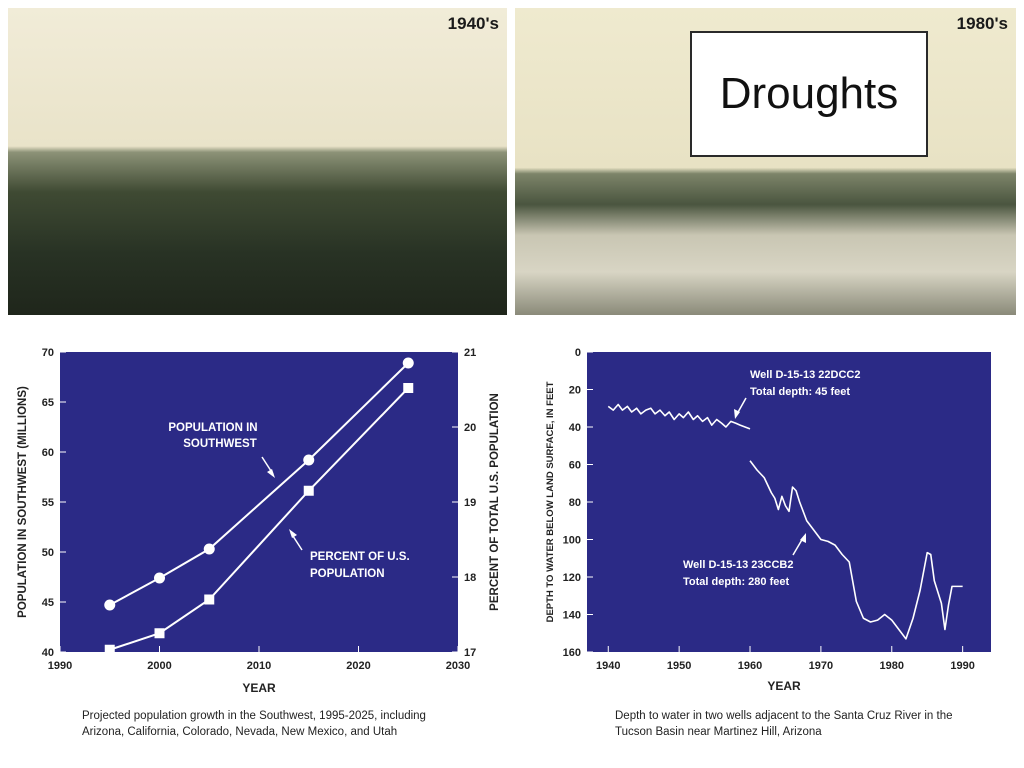 This screenshot has width=1024, height=768. I want to click on annotation-arrowhead-percent, so click(293, 533).